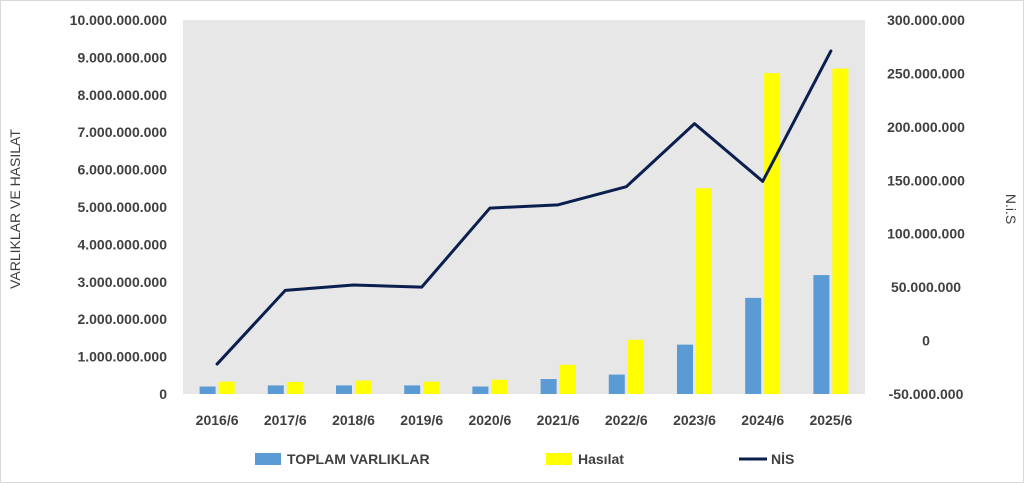  What do you see at coordinates (421, 420) in the screenshot?
I see `x-tick-label: 2019/6` at bounding box center [421, 420].